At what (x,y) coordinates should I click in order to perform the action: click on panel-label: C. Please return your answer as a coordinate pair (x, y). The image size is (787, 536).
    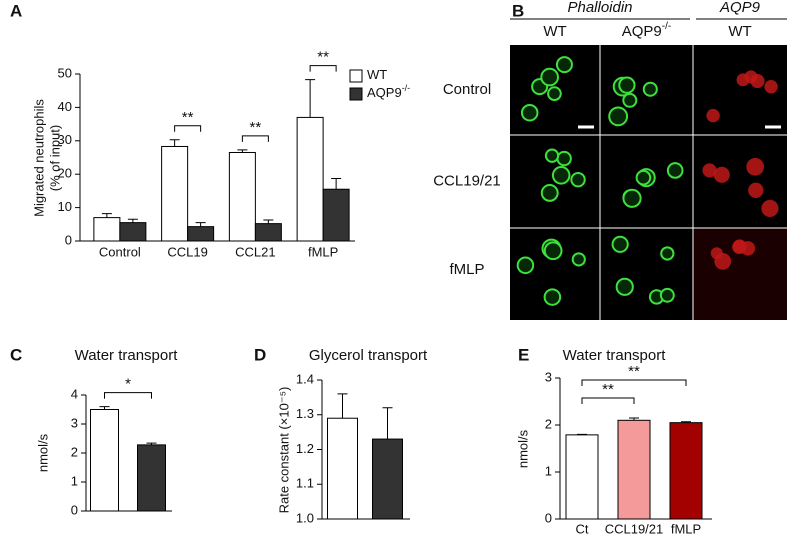
    Looking at the image, I should click on (16, 354).